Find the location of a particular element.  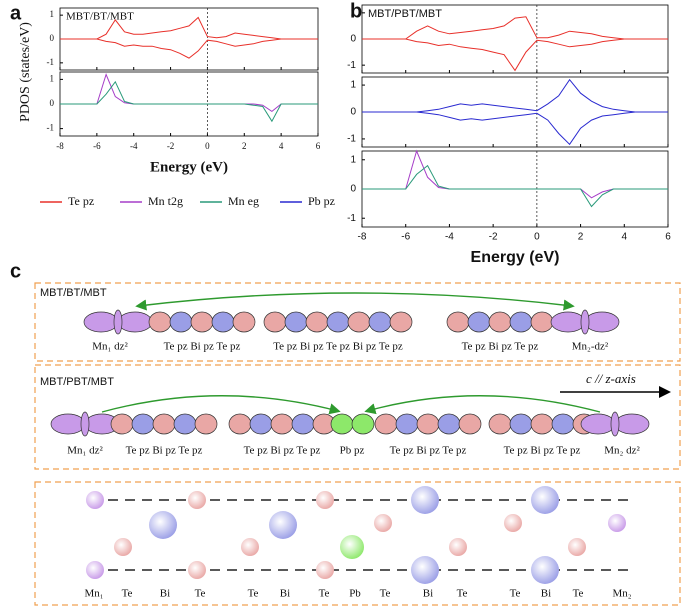

x-tick-label: -4 is located at coordinates (134, 146).